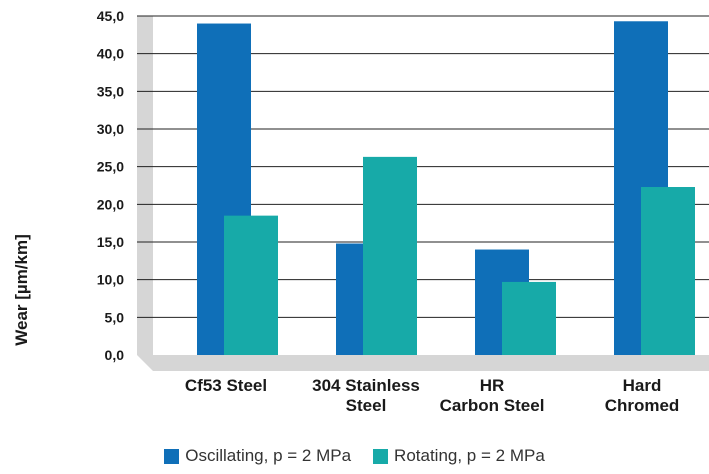 The width and height of the screenshot is (709, 474). I want to click on y-tick-label: 35,0, so click(110, 91).